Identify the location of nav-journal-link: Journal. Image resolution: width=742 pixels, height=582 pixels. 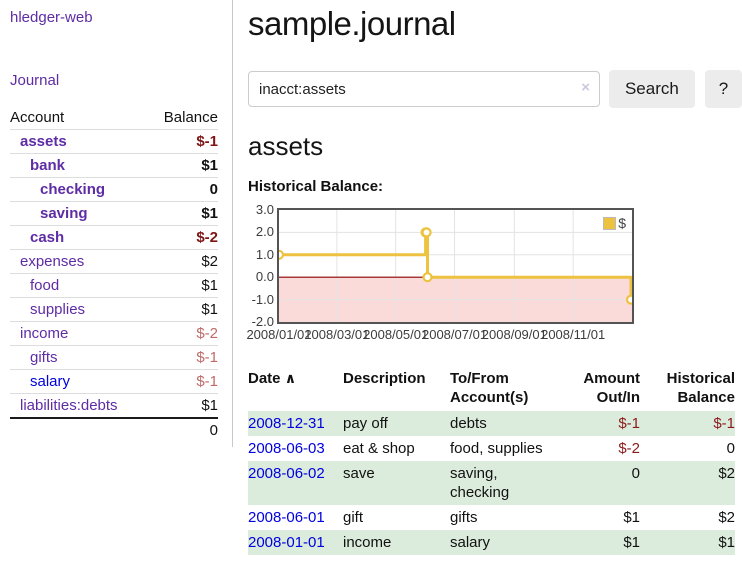
(35, 80).